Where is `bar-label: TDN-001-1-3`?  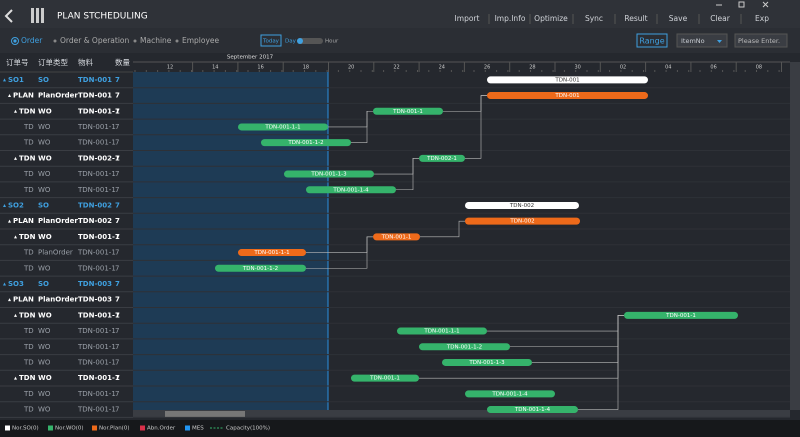 bar-label: TDN-001-1-3 is located at coordinates (328, 175).